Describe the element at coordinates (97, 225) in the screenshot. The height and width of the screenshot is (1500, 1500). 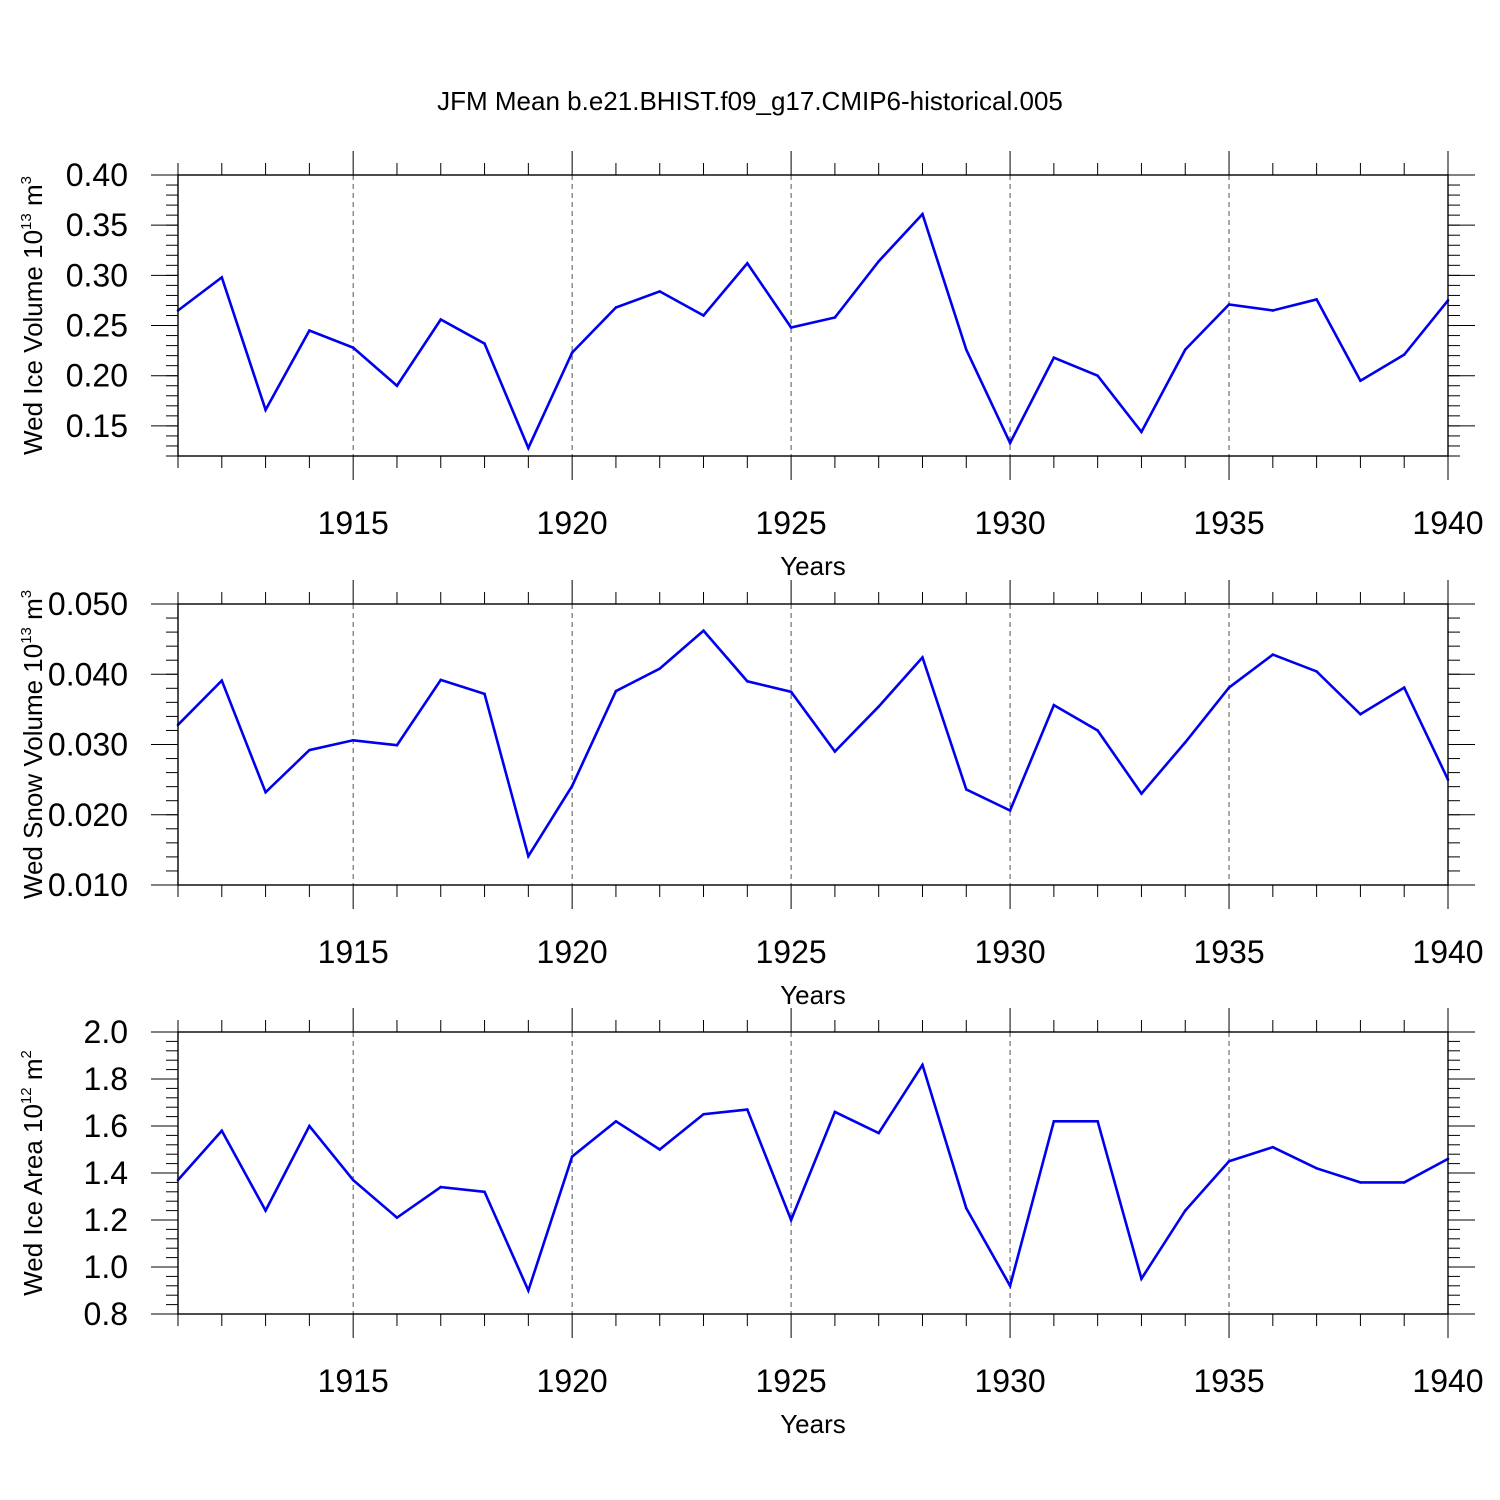
I see `y-tick-label: 0.35` at that location.